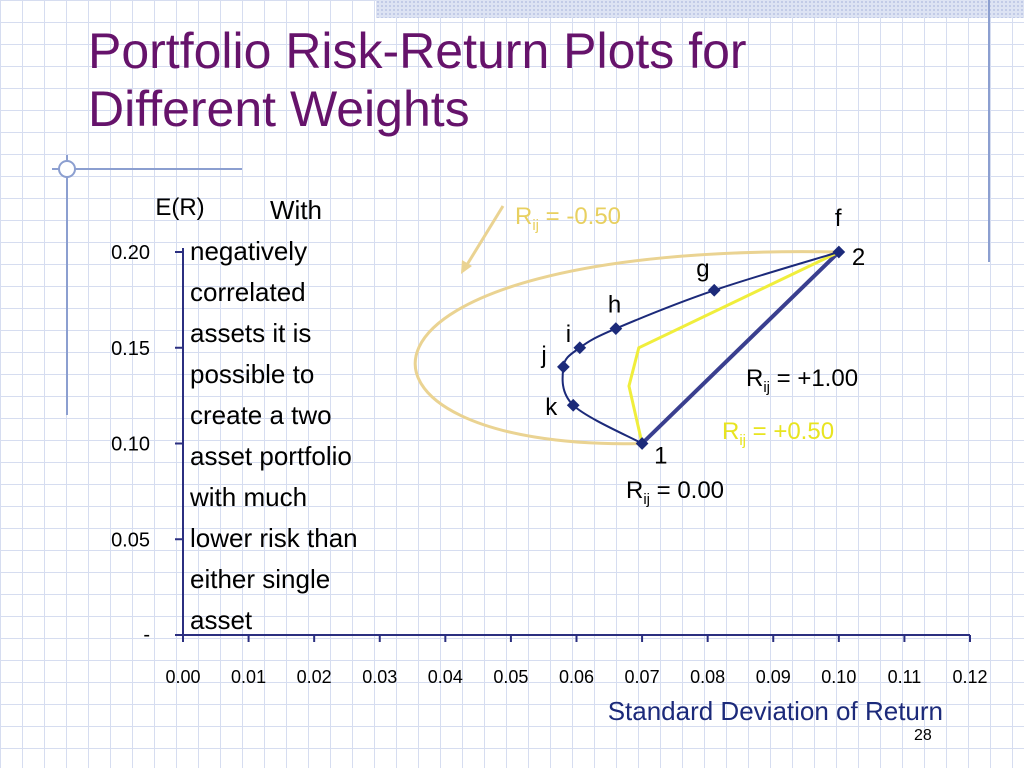  What do you see at coordinates (130, 349) in the screenshot?
I see `y-tick-label: 0.15` at bounding box center [130, 349].